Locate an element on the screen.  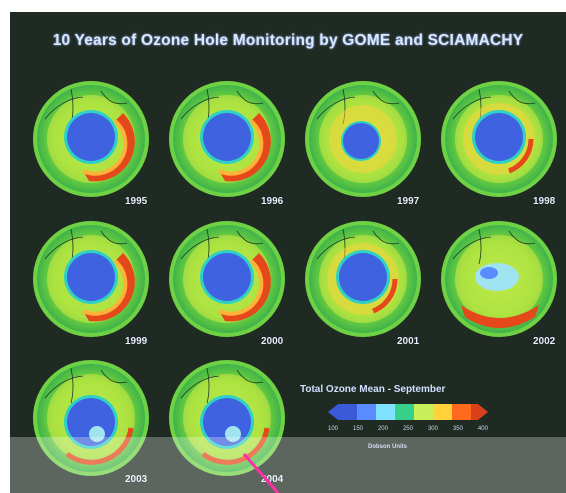
tick-label: 300 is located at coordinates (432, 429).